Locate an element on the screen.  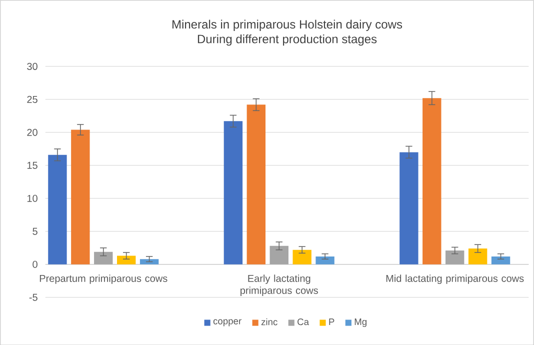
x-tick-label: Prepartum primiparous cows is located at coordinates (104, 279).